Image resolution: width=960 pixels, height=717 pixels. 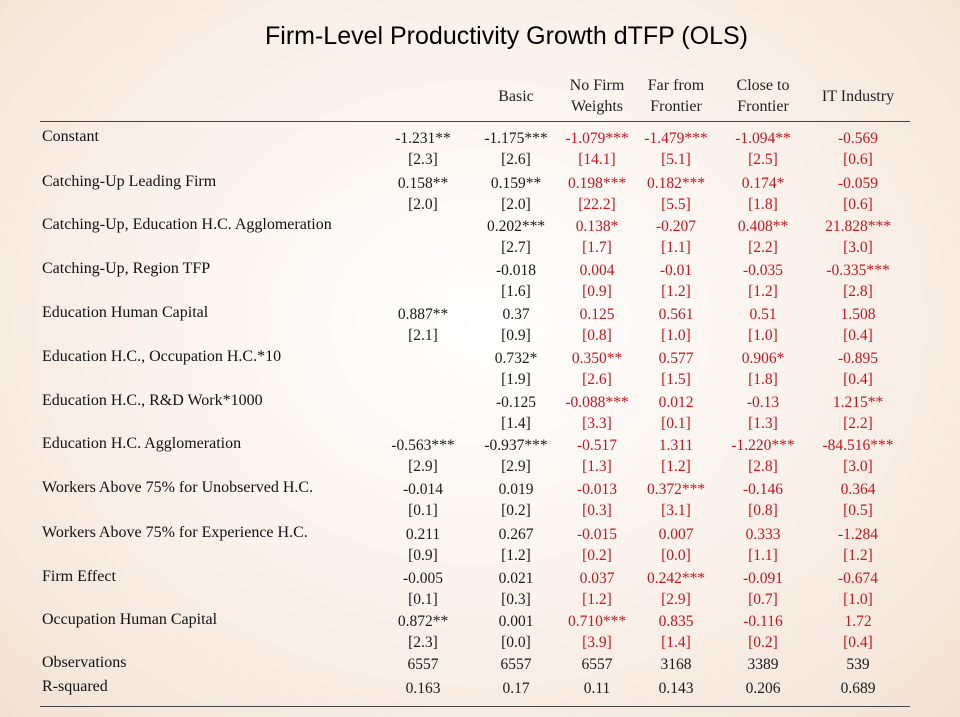 I want to click on coefficient-cell: 0.51 [1.0], so click(x=763, y=325).